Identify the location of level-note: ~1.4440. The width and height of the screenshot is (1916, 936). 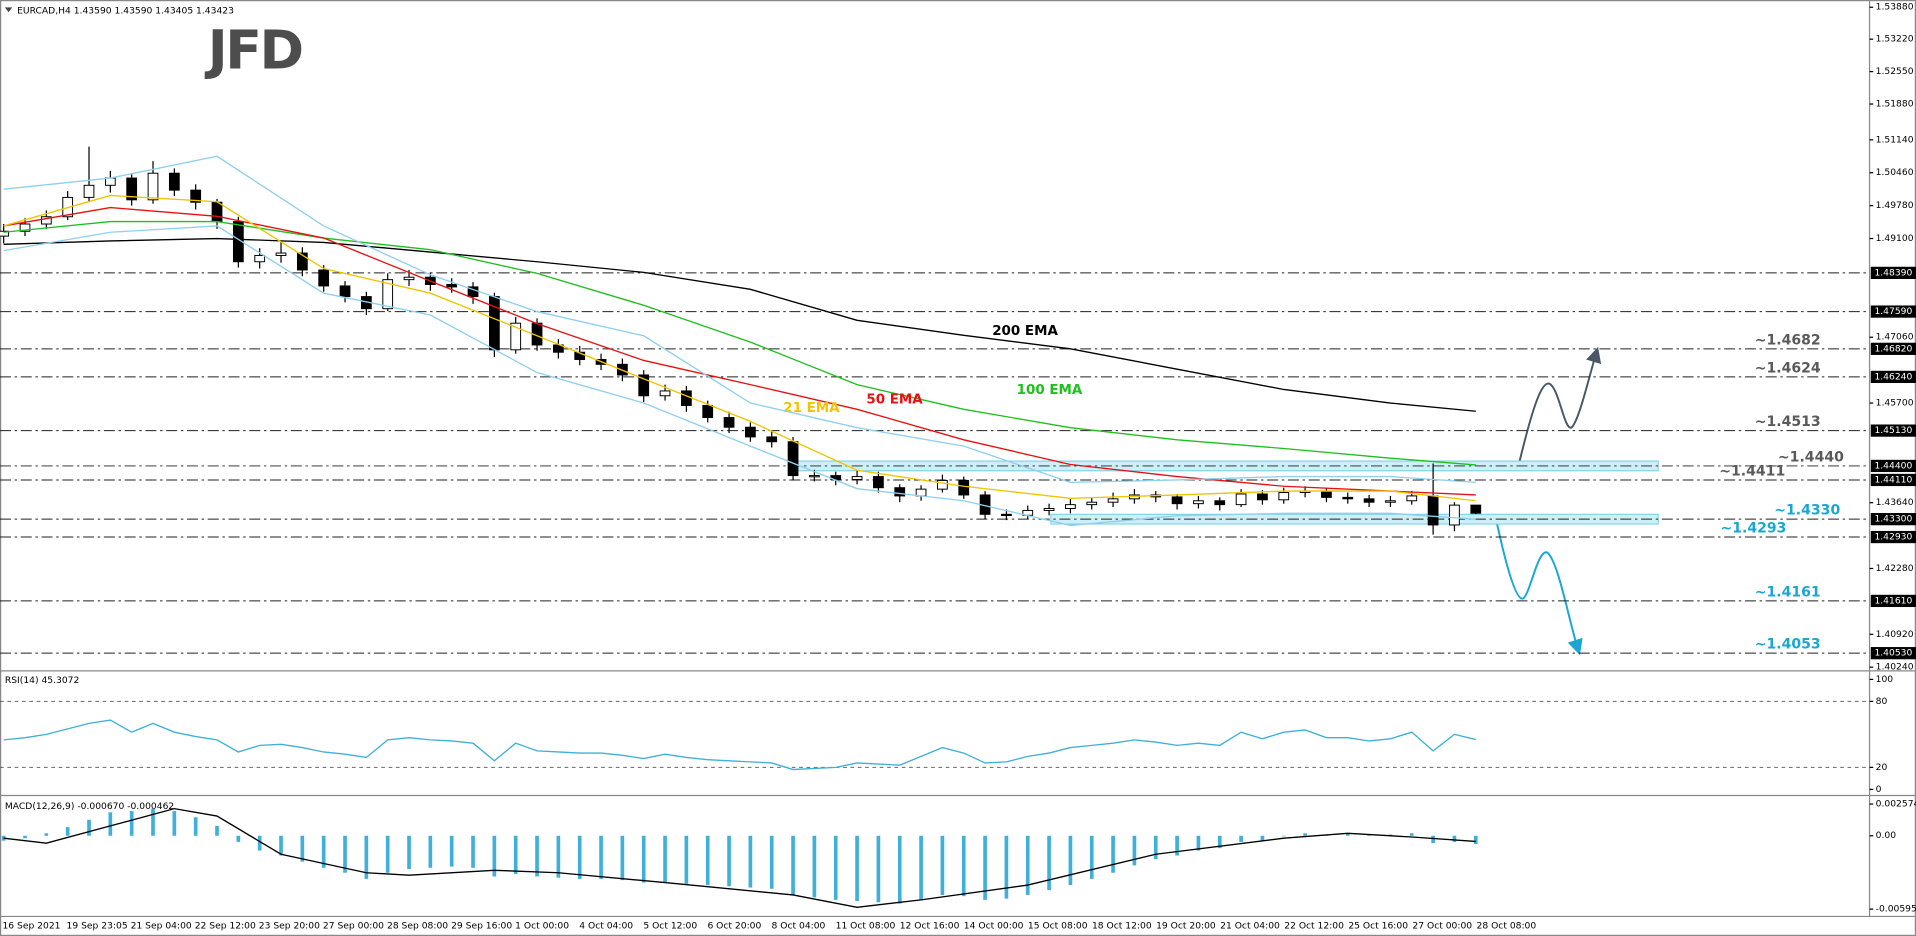
(1811, 457).